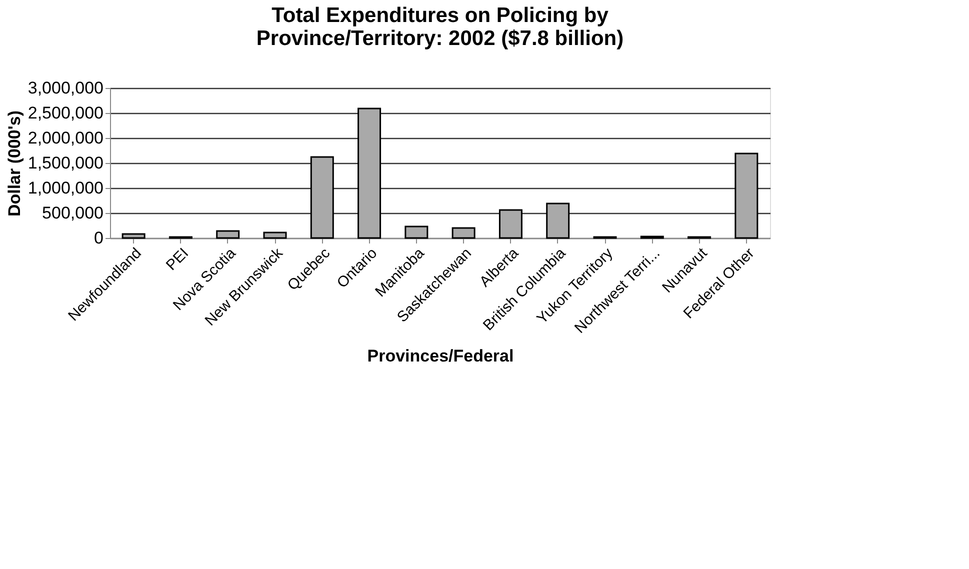  I want to click on y-tick-label: 1,500,000, so click(66, 163).